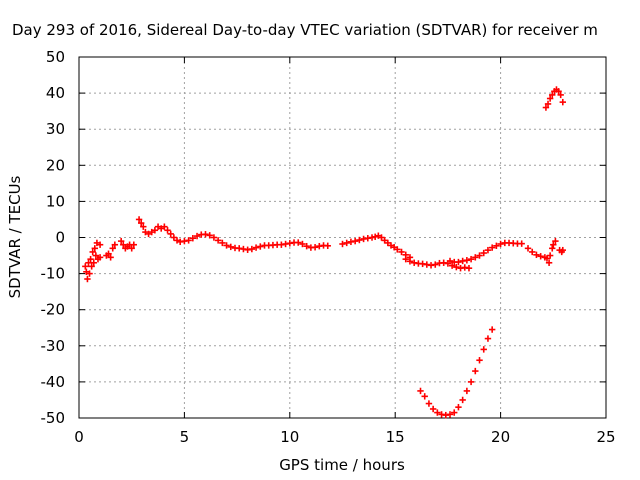 Image resolution: width=640 pixels, height=480 pixels. I want to click on x-tick-label: 20, so click(500, 437).